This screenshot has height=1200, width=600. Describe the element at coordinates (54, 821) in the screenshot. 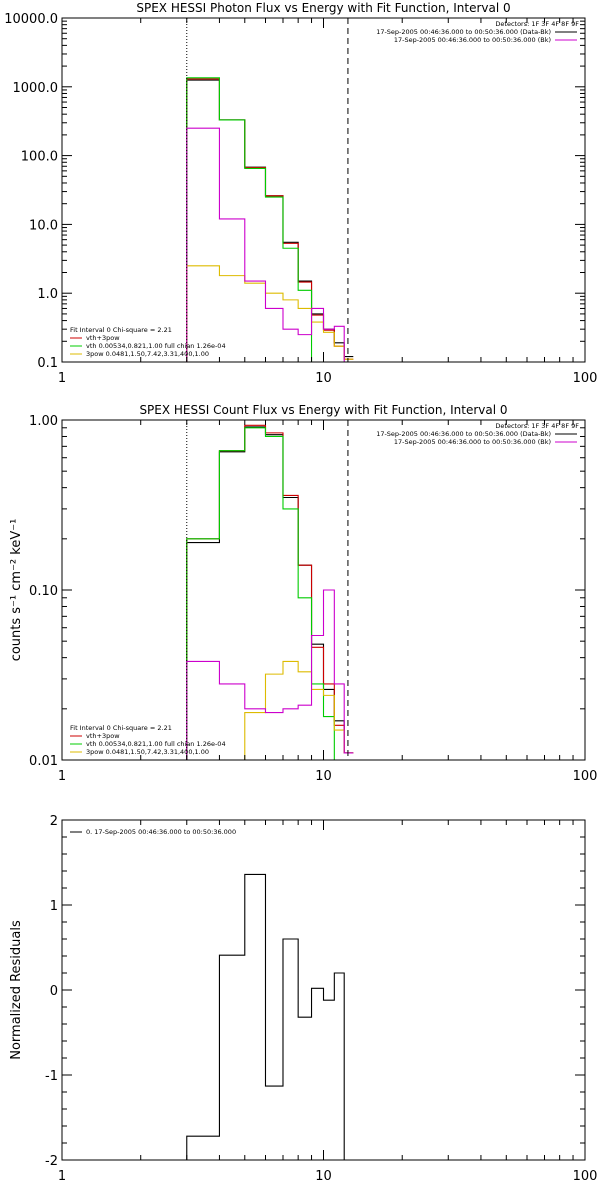

I see `y-tick-label: 2` at that location.